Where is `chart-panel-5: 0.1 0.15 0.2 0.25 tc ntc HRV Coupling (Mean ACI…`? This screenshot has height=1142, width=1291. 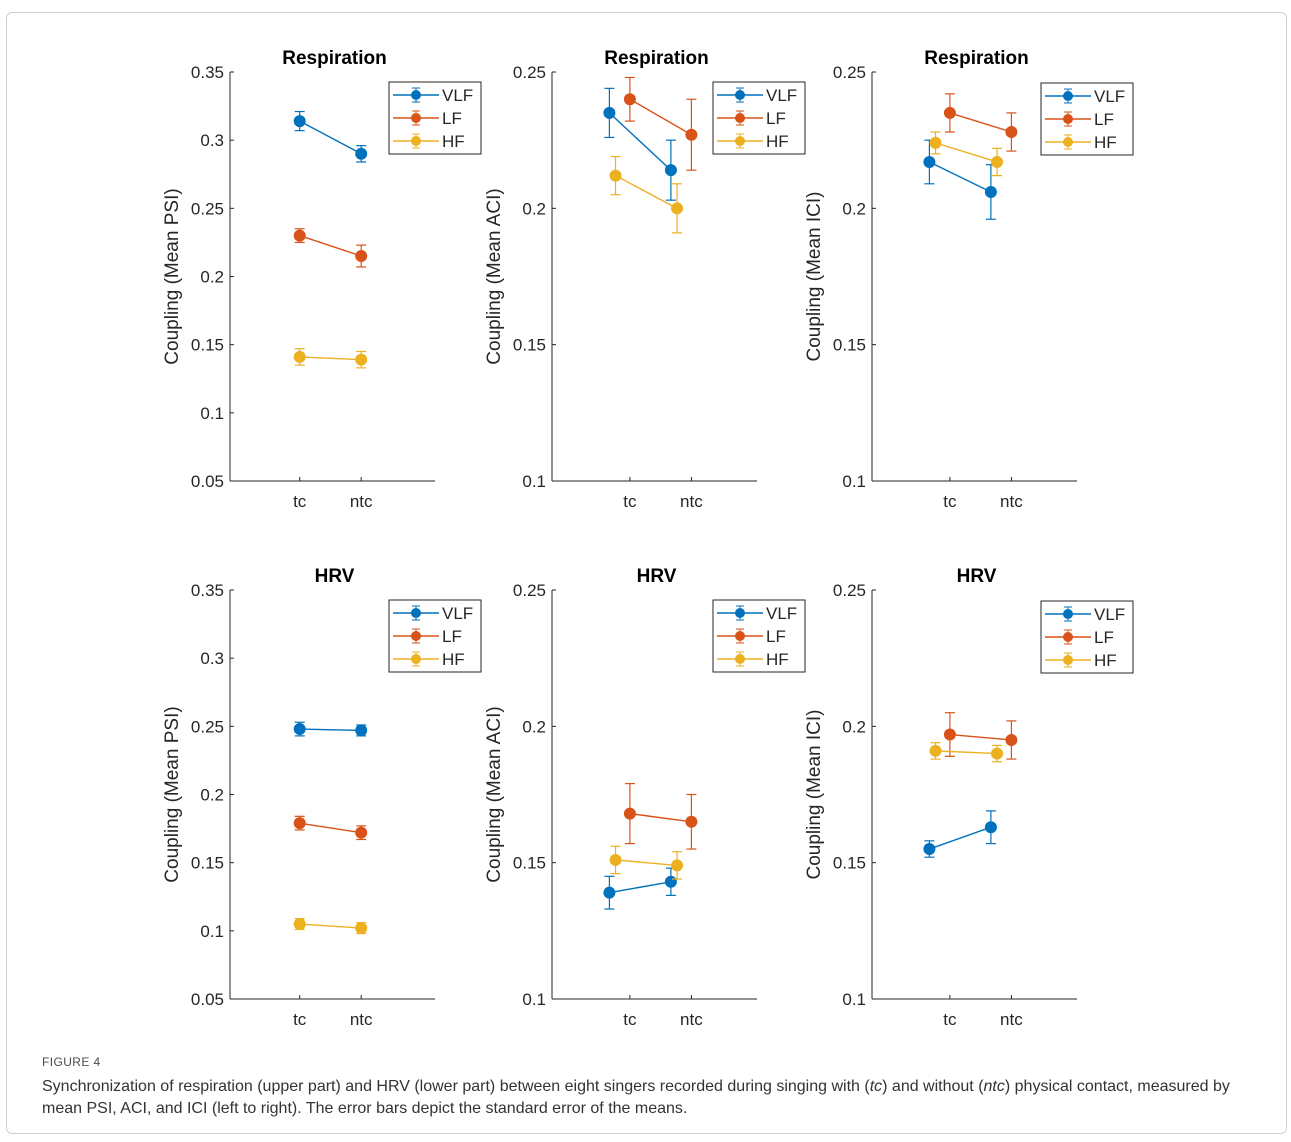
chart-panel-5: 0.1 0.15 0.2 0.25 tc ntc HRV Coupling (Mean ACI… is located at coordinates (645, 797).